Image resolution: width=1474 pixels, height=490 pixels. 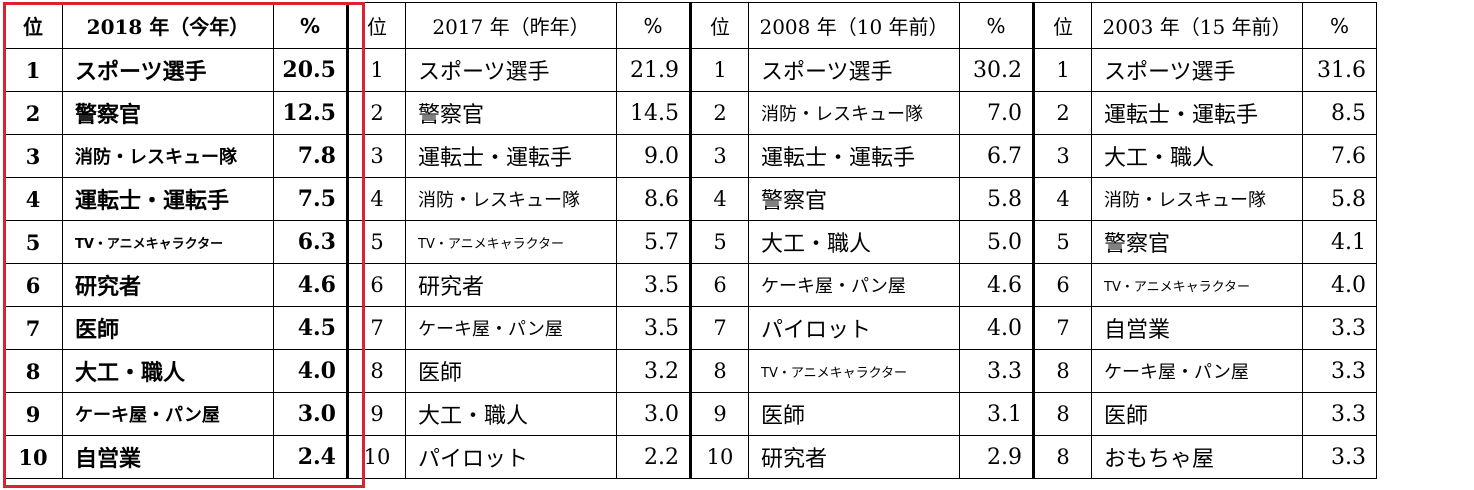 What do you see at coordinates (310, 199) in the screenshot?
I see `percent-cell: 7.5` at bounding box center [310, 199].